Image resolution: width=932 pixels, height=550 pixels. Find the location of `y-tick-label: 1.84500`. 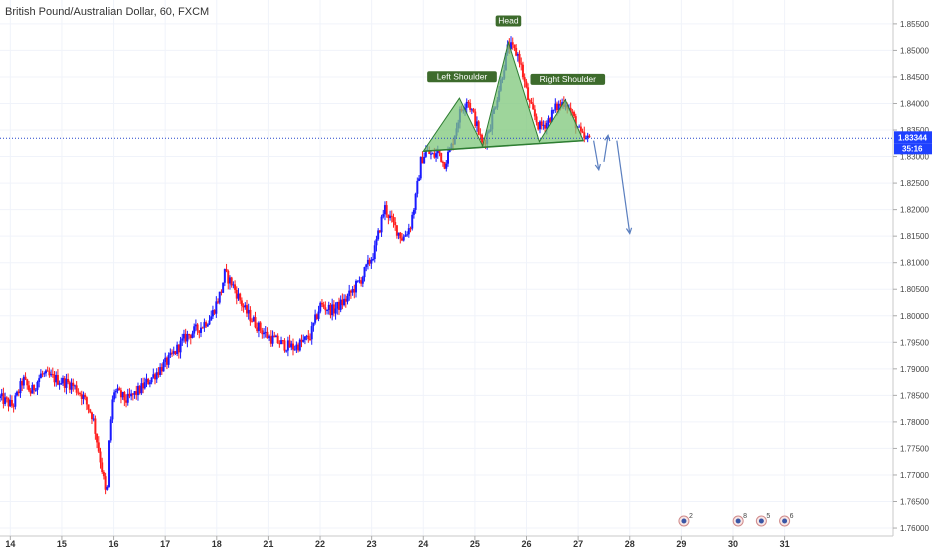

y-tick-label: 1.84500 is located at coordinates (914, 77).